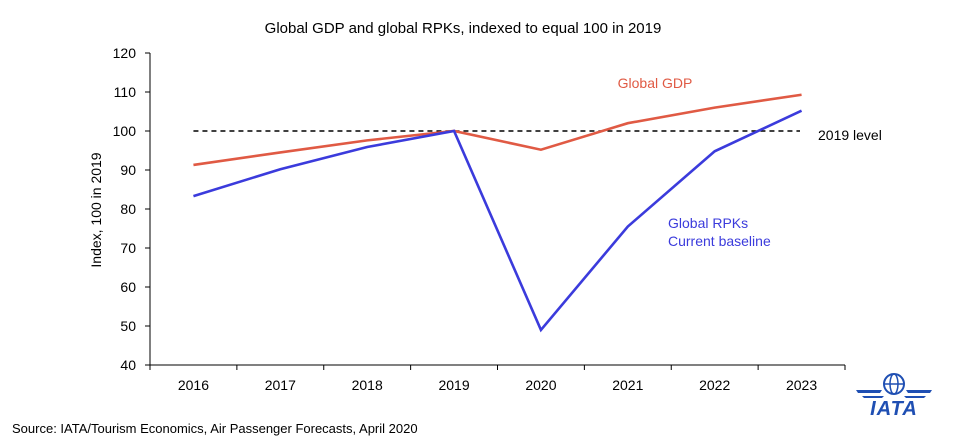  I want to click on gdp-series-line, so click(497, 130).